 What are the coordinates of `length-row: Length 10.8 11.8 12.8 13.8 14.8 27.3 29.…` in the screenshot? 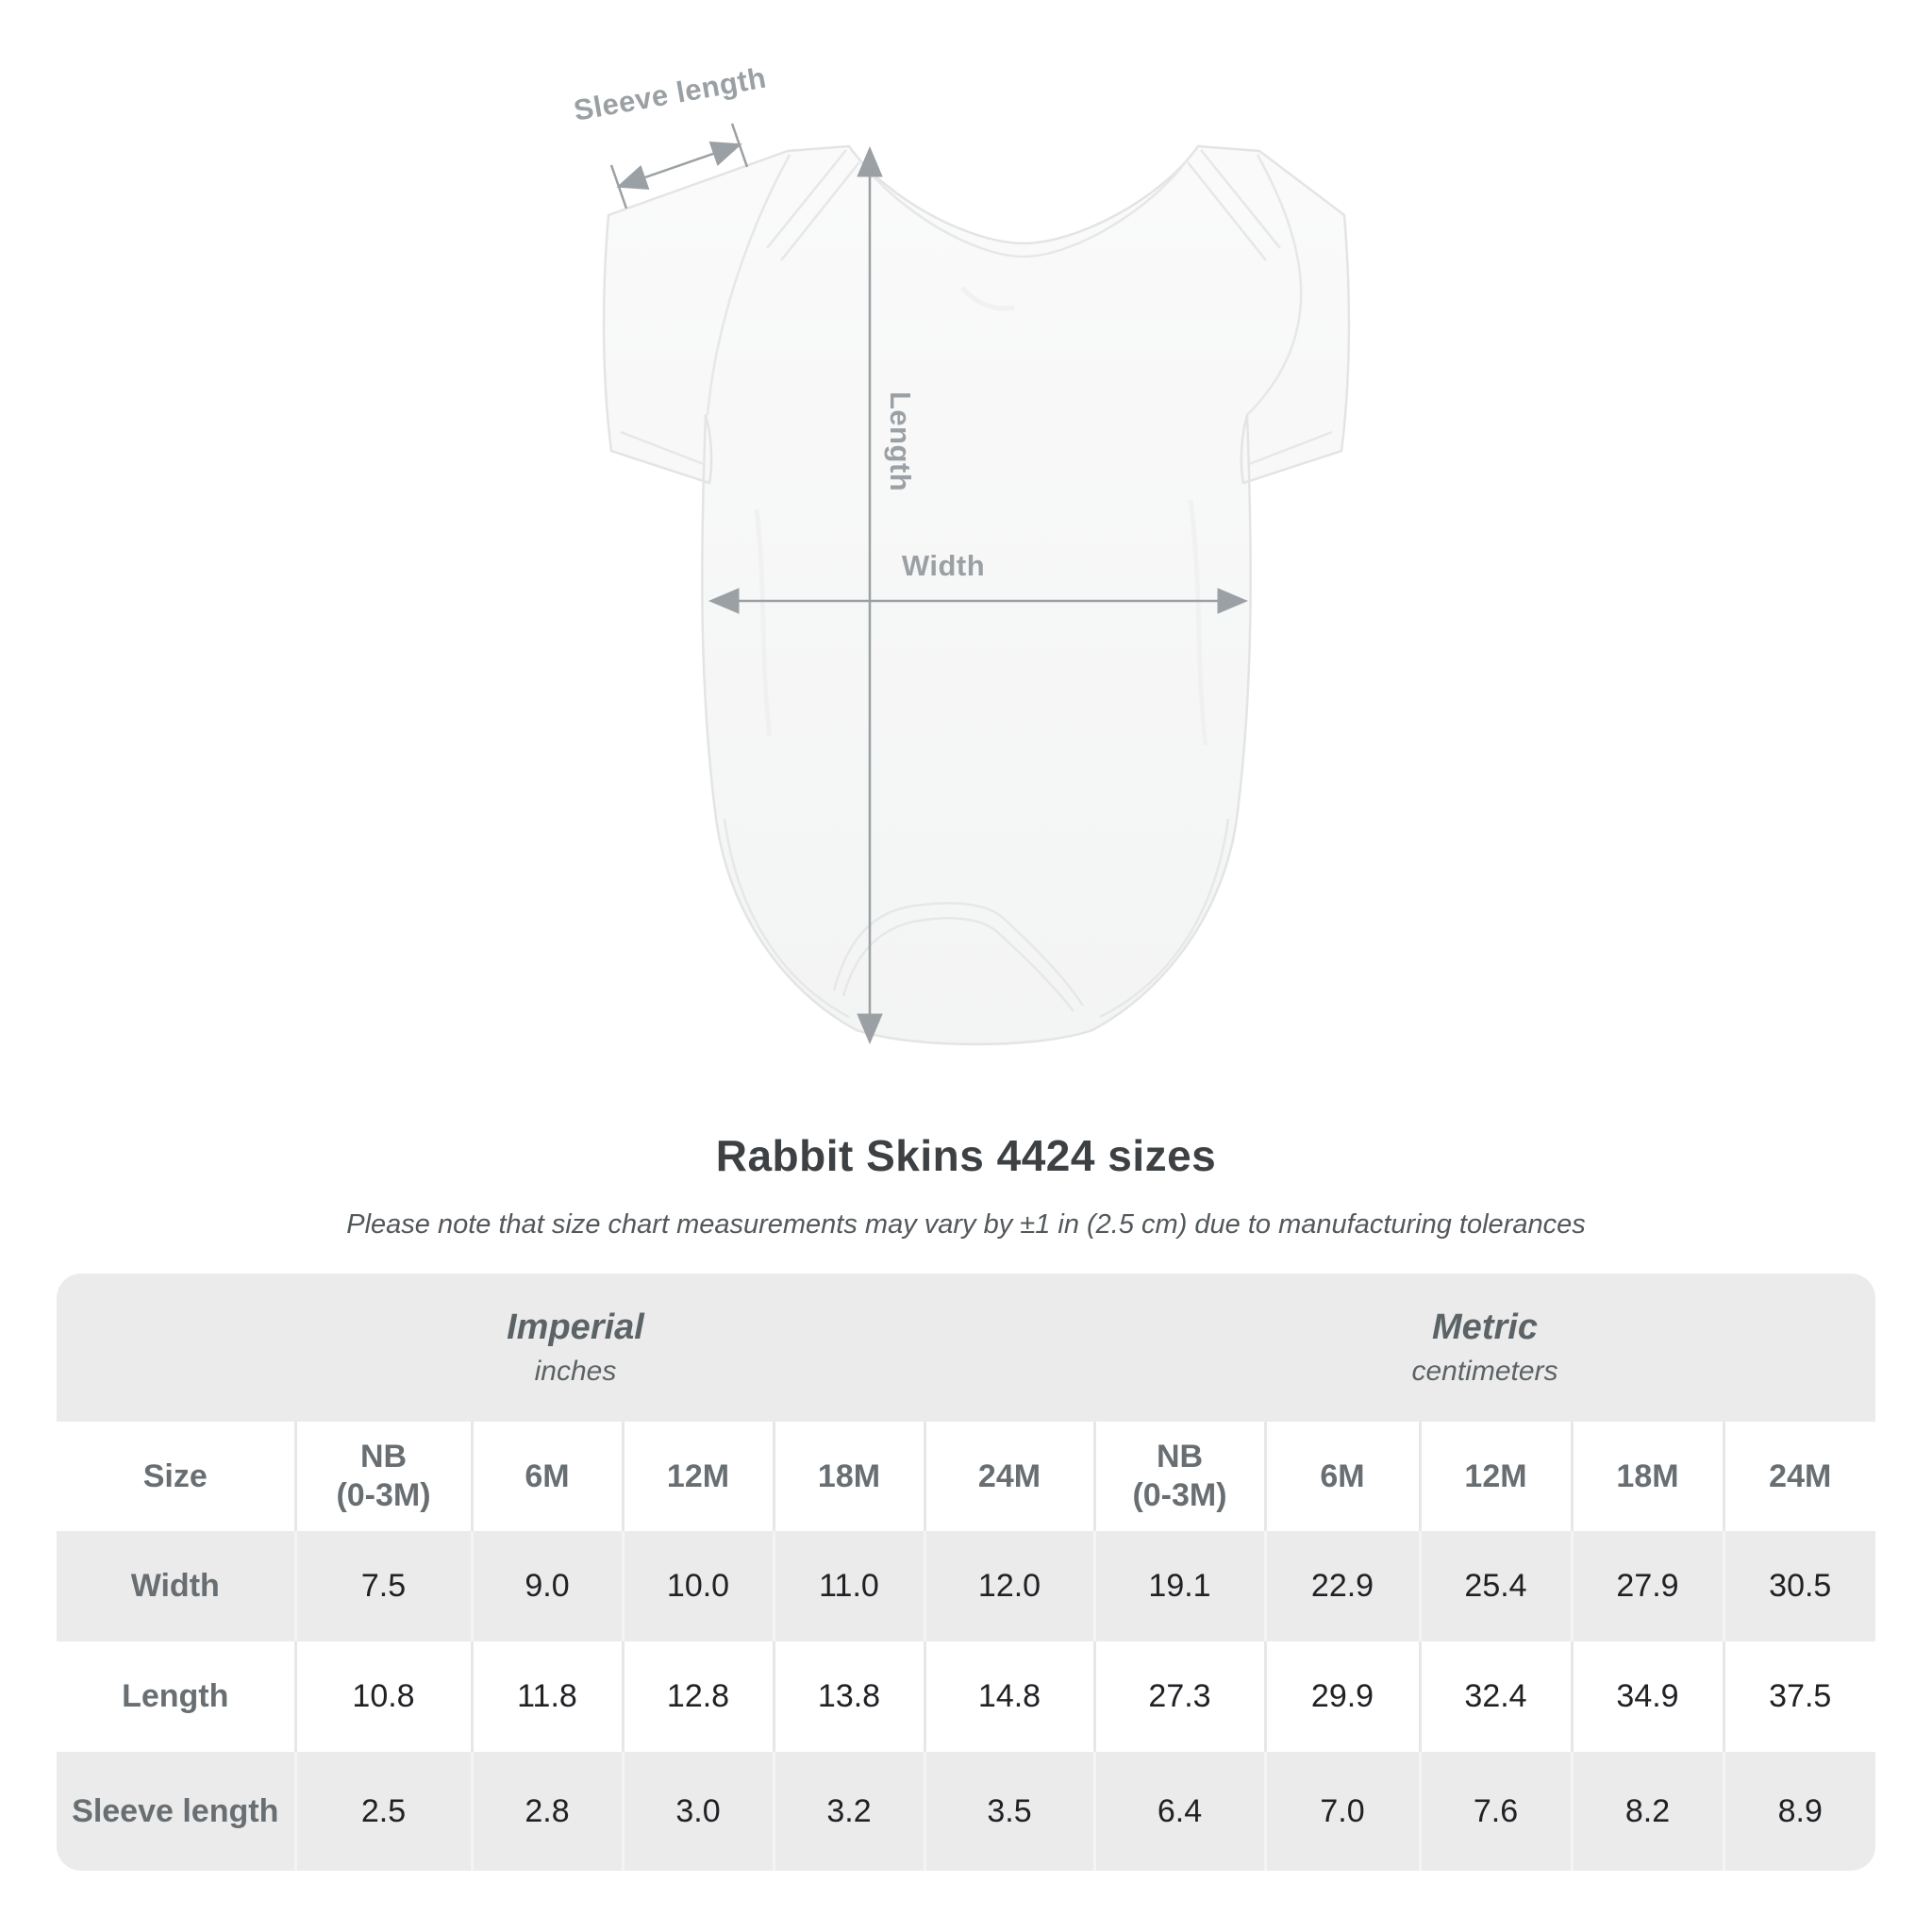 It's located at (966, 1697).